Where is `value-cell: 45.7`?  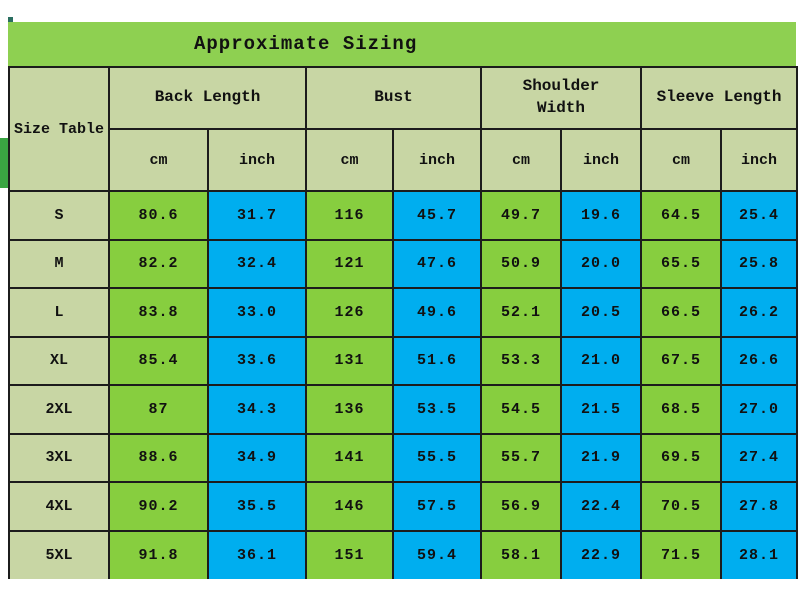
value-cell: 45.7 is located at coordinates (437, 215).